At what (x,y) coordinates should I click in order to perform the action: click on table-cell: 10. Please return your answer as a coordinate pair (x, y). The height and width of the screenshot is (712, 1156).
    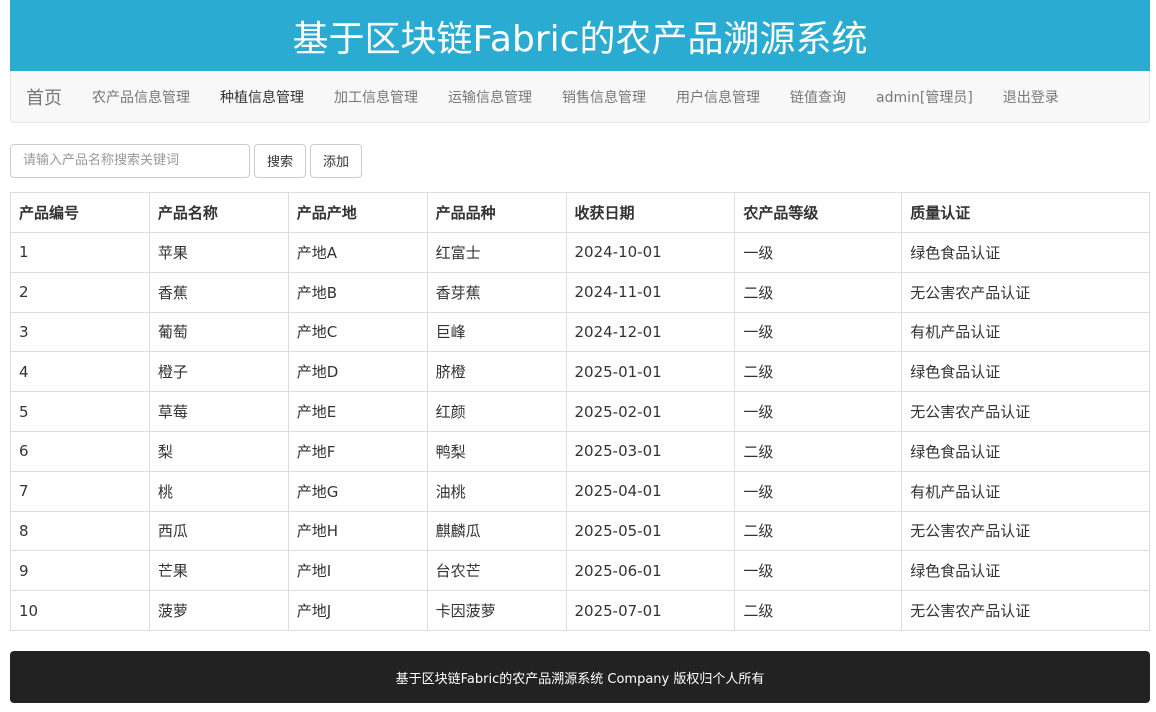
    Looking at the image, I should click on (80, 610).